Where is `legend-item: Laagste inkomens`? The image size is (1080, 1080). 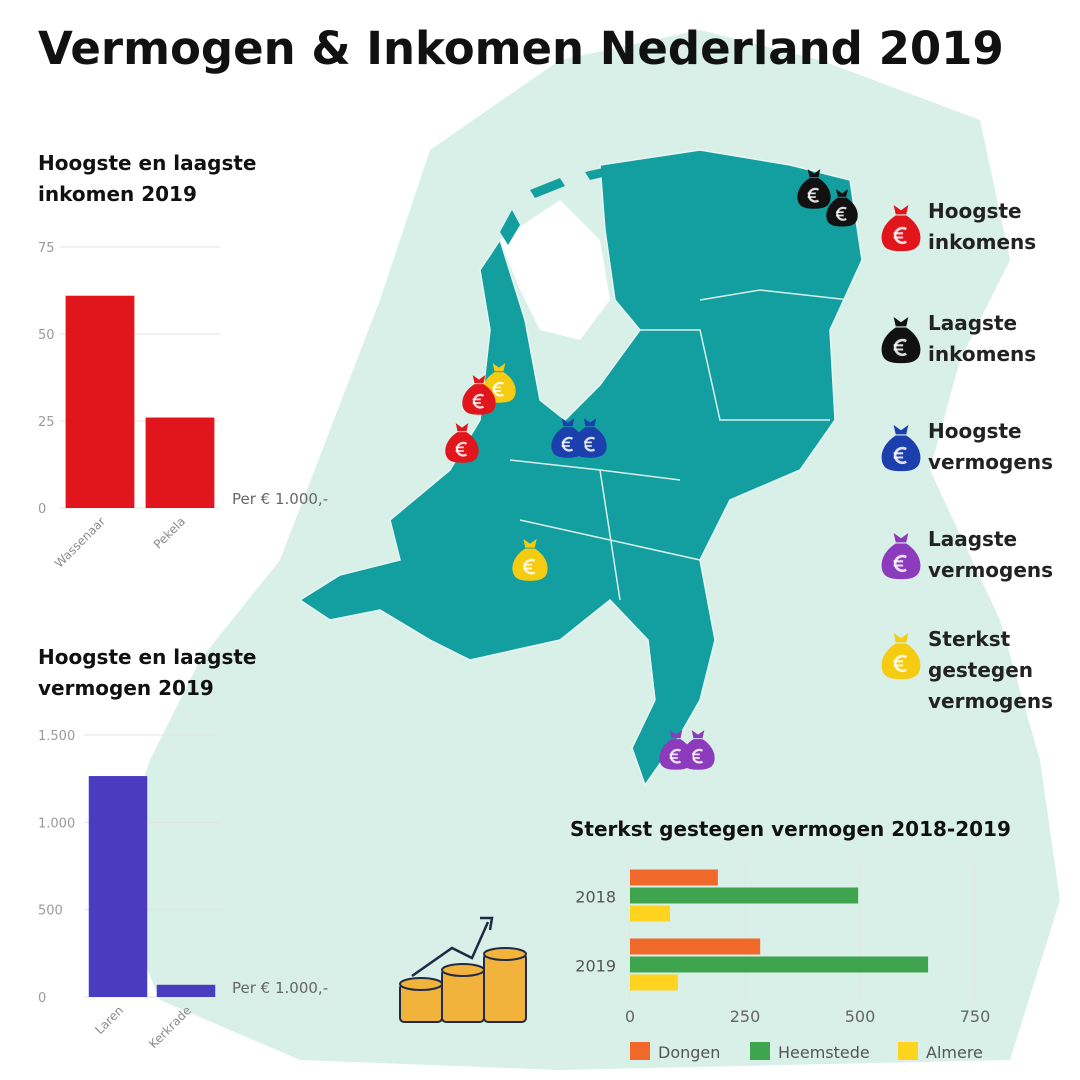
legend-item: Laagste inkomens is located at coordinates (972, 340).